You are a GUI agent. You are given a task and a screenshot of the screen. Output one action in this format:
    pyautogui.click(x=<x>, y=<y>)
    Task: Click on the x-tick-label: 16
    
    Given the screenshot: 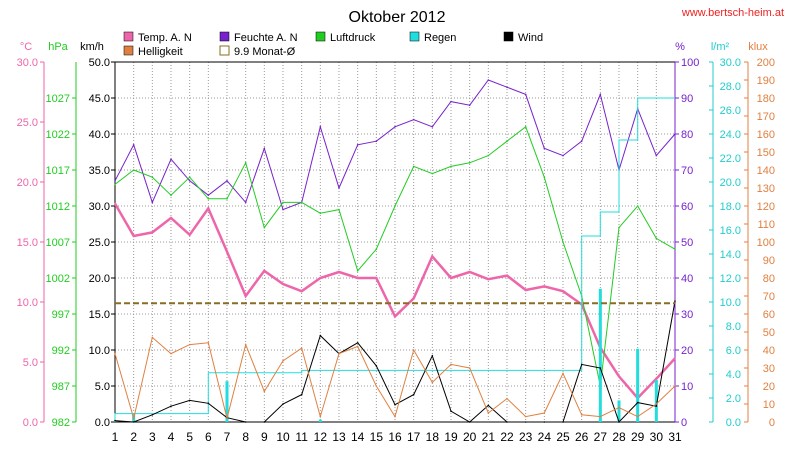 What is the action you would take?
    pyautogui.click(x=395, y=437)
    